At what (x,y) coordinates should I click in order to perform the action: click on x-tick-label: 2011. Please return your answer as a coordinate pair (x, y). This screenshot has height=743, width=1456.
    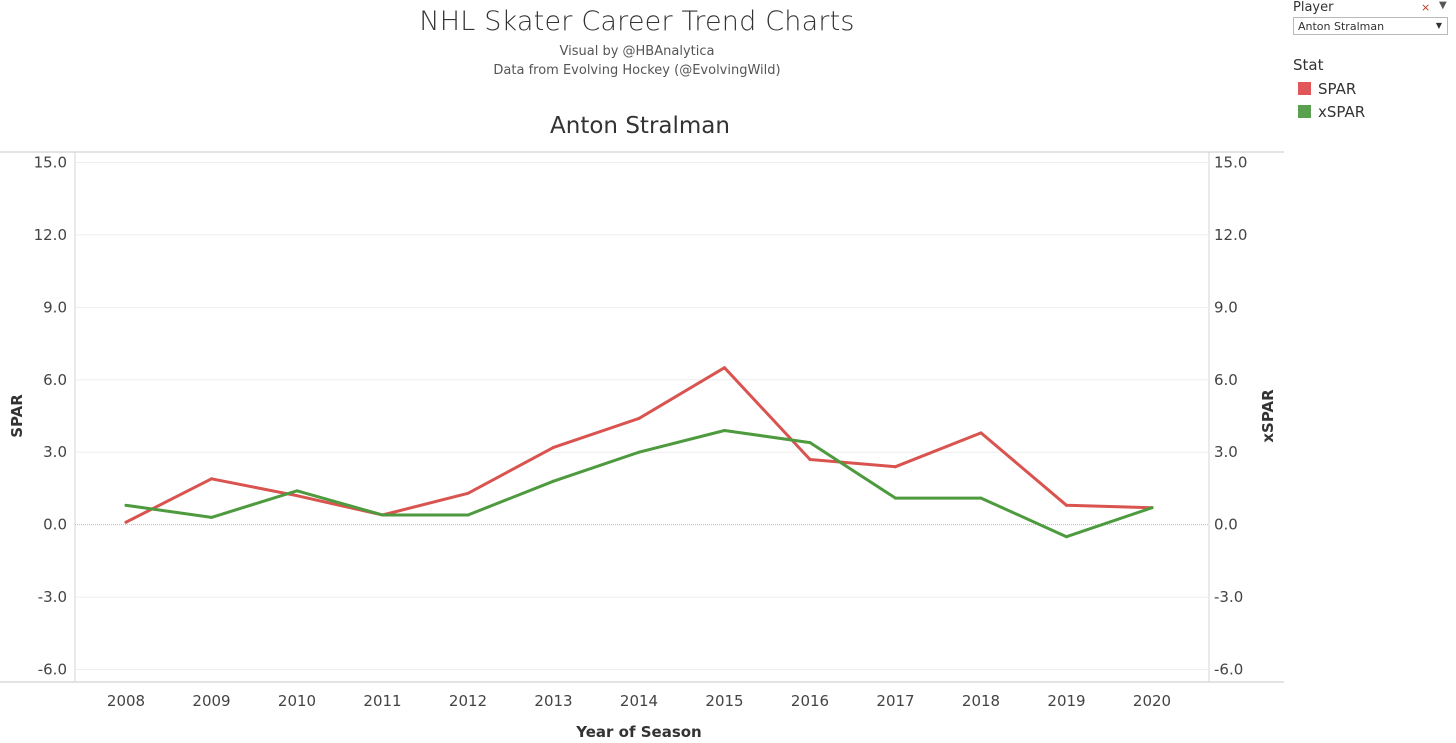
    Looking at the image, I should click on (382, 701).